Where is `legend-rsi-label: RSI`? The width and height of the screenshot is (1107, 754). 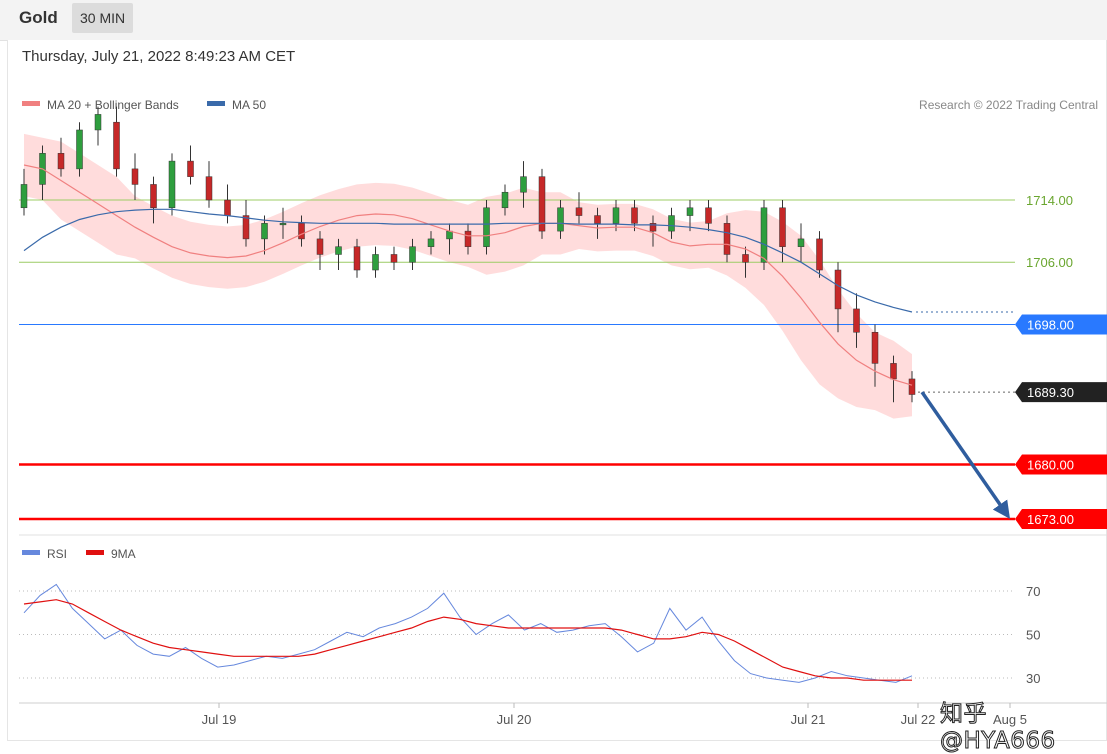 legend-rsi-label: RSI is located at coordinates (57, 554).